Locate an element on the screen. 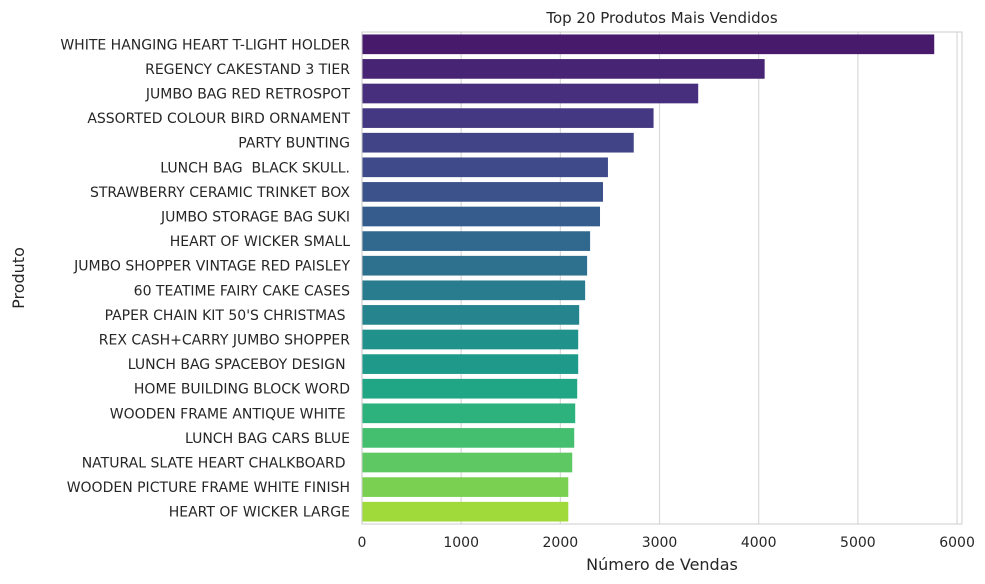 This screenshot has width=985, height=584. x-tick-label: 1000 is located at coordinates (461, 543).